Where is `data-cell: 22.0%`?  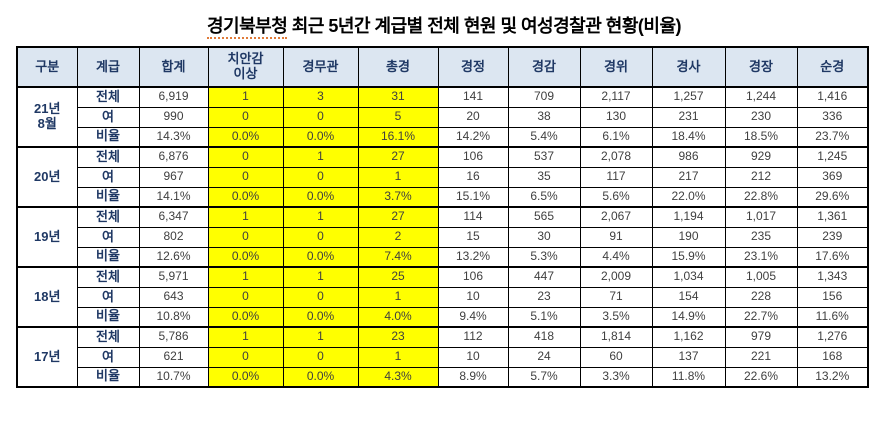 data-cell: 22.0% is located at coordinates (688, 197).